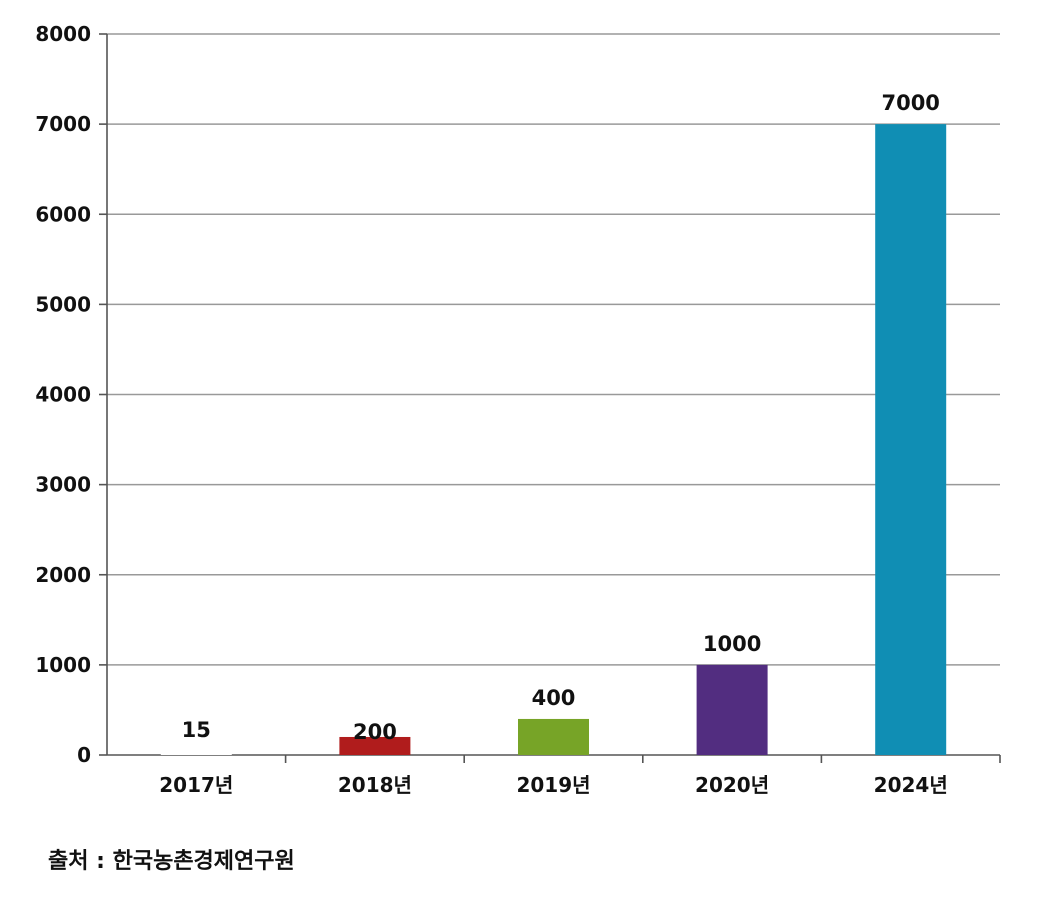 The height and width of the screenshot is (899, 1058). I want to click on y-tick-label: 6000, so click(63, 214).